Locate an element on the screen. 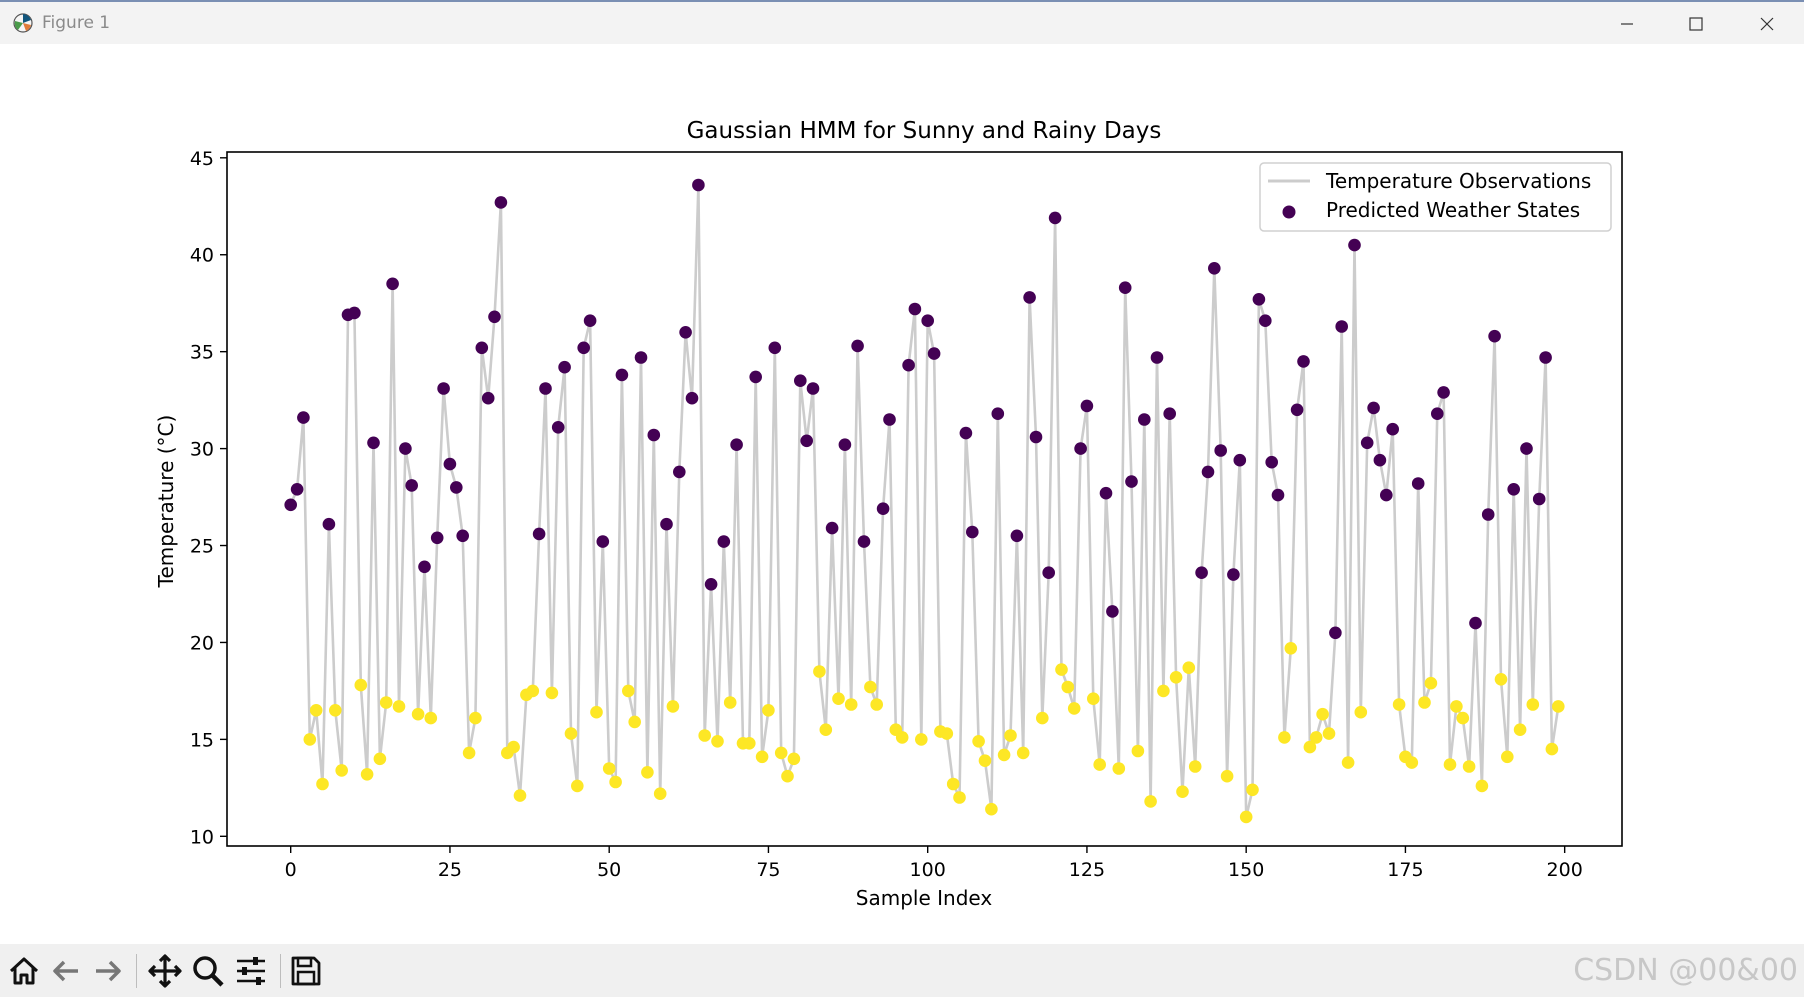  maximize-button is located at coordinates (1696, 24).